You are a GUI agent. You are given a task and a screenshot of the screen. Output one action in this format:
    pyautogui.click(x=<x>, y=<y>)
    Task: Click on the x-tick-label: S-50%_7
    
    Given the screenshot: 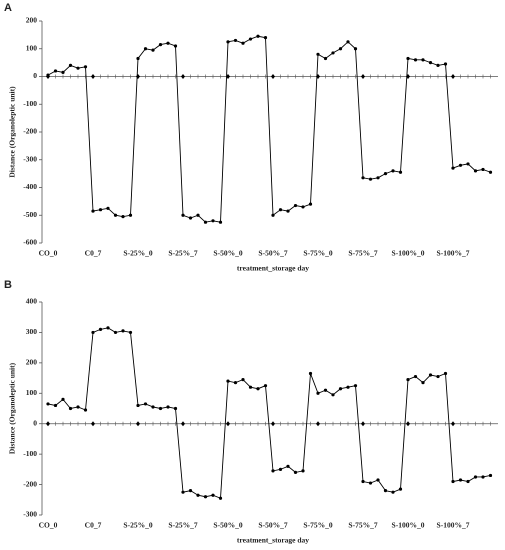 What is the action you would take?
    pyautogui.click(x=272, y=525)
    